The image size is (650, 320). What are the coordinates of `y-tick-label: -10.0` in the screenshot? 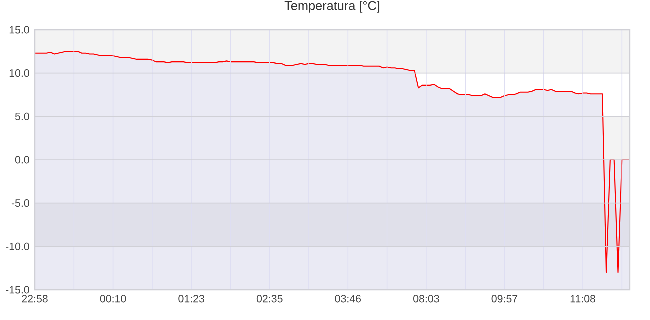 It's located at (18, 246).